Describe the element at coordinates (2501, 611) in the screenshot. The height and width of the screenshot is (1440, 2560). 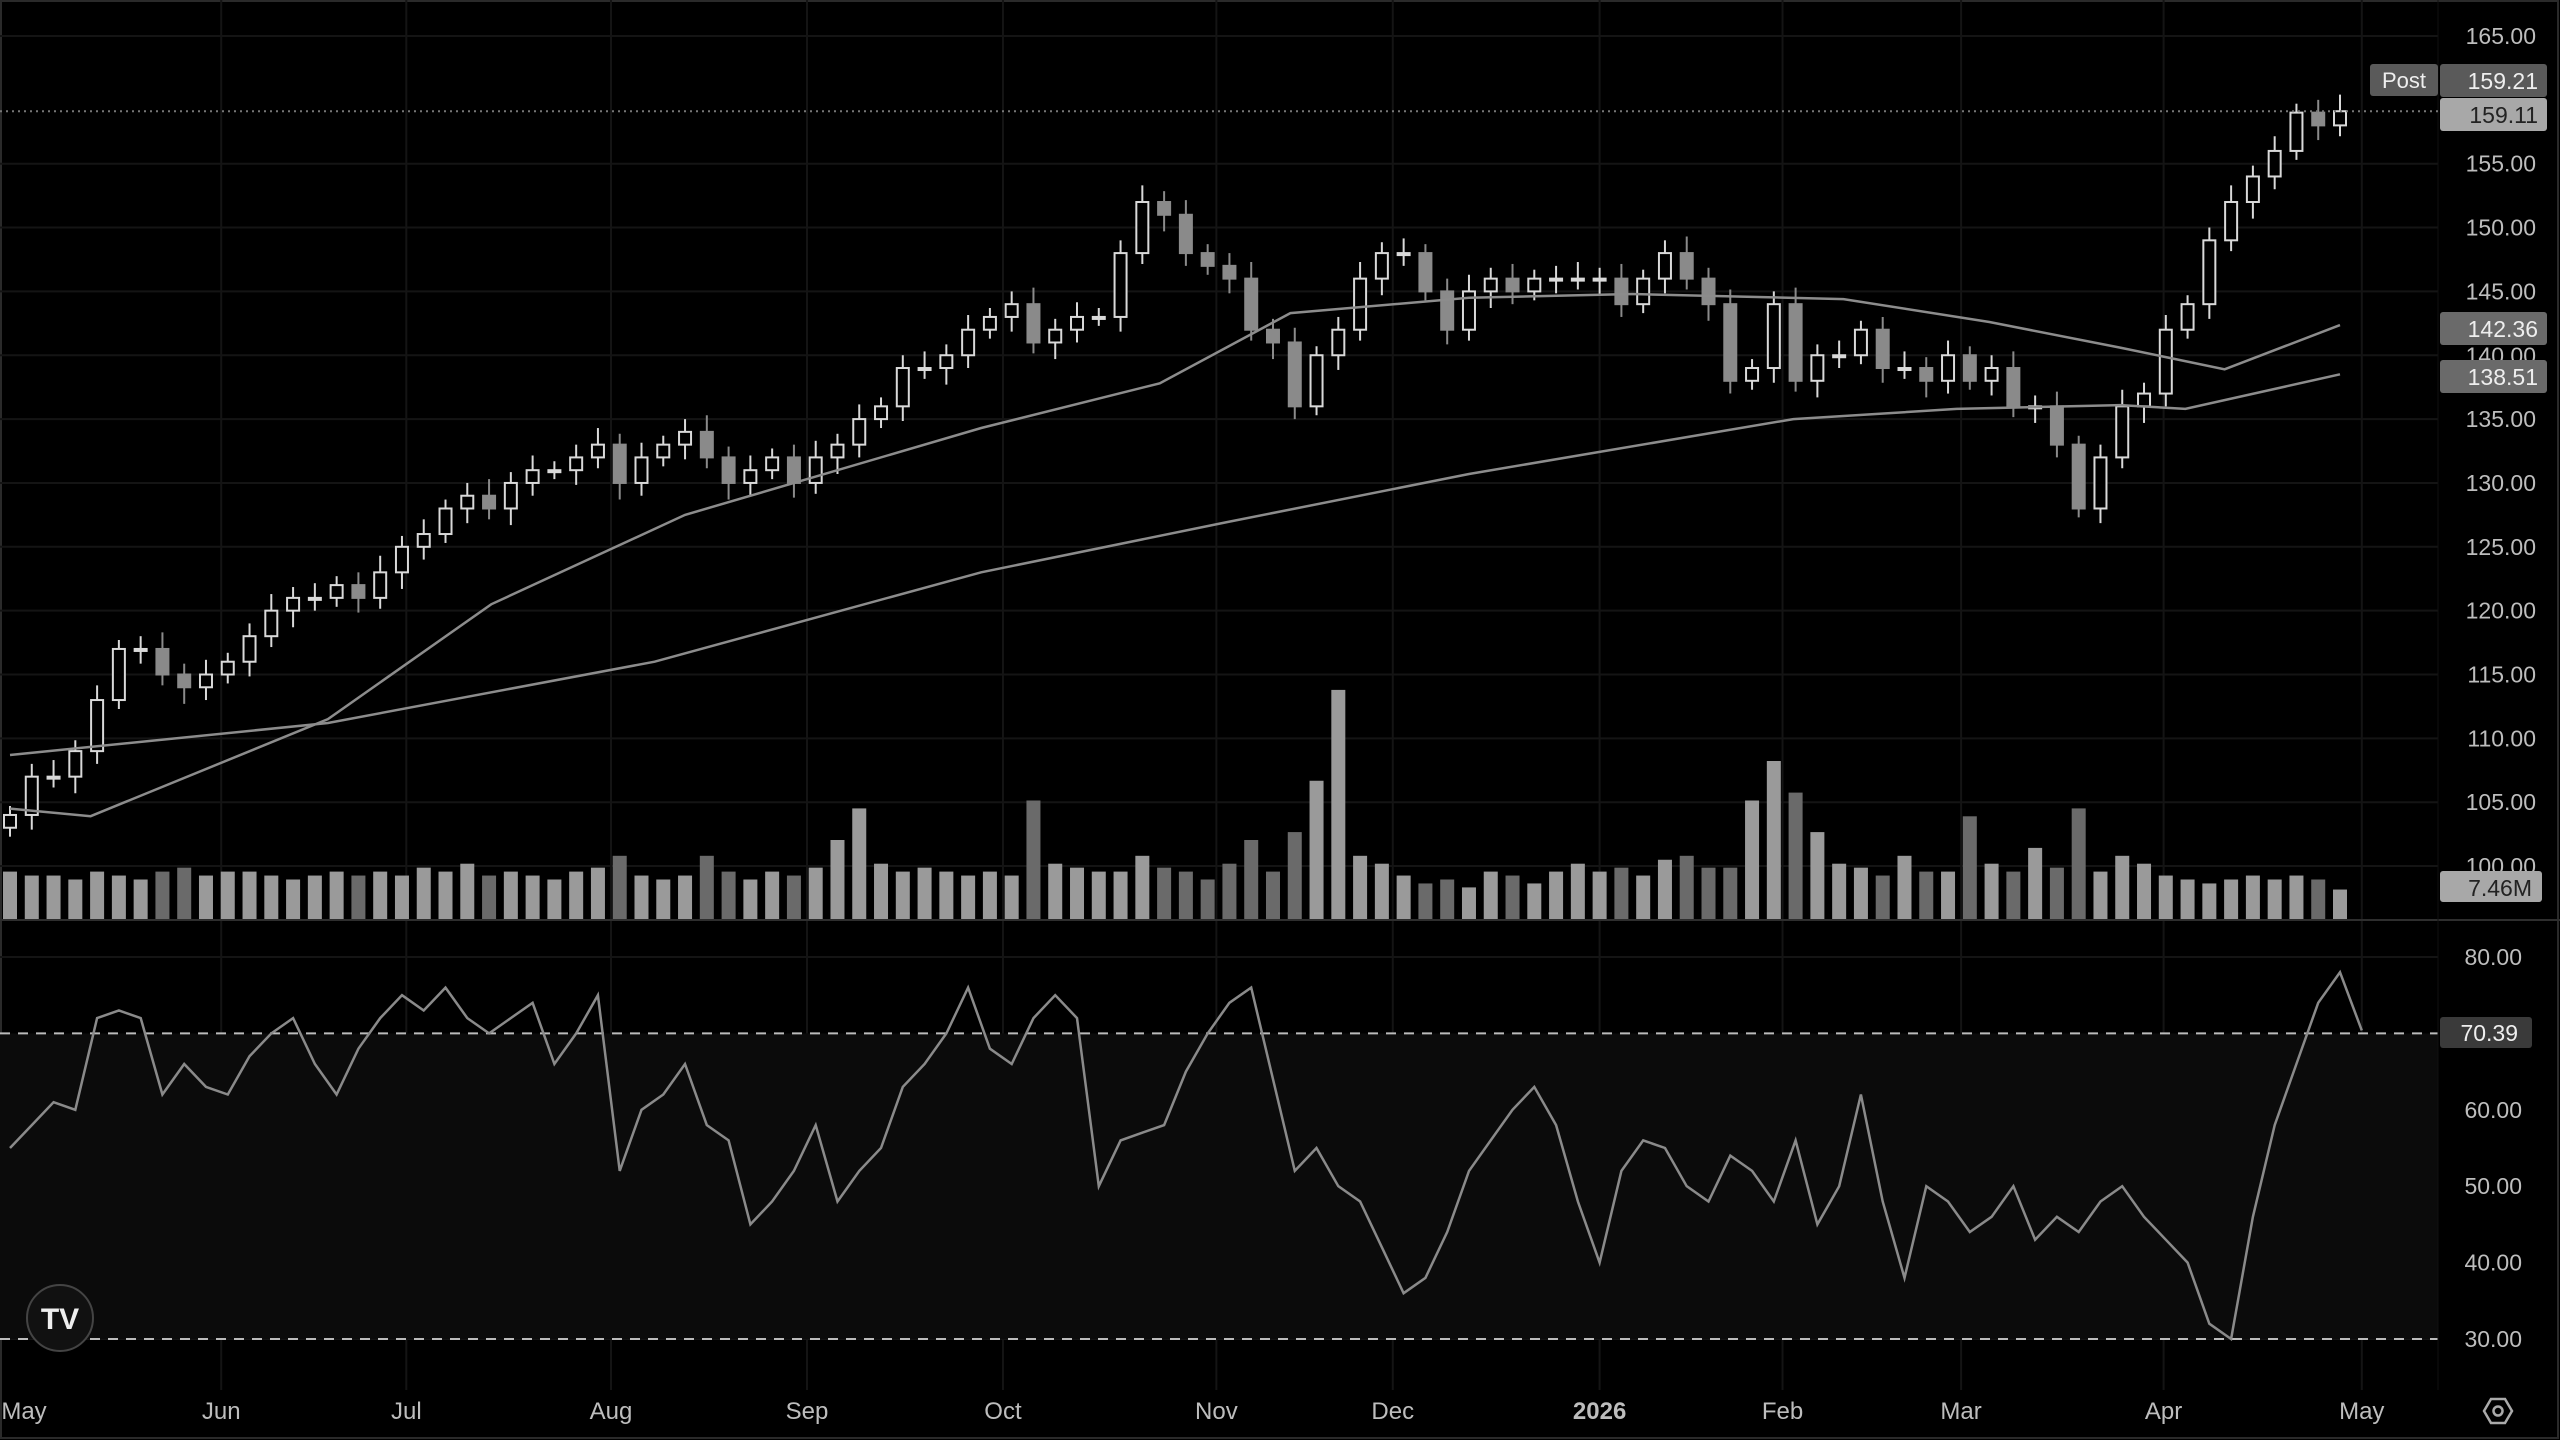
I see `price-tick-label: 120.00` at that location.